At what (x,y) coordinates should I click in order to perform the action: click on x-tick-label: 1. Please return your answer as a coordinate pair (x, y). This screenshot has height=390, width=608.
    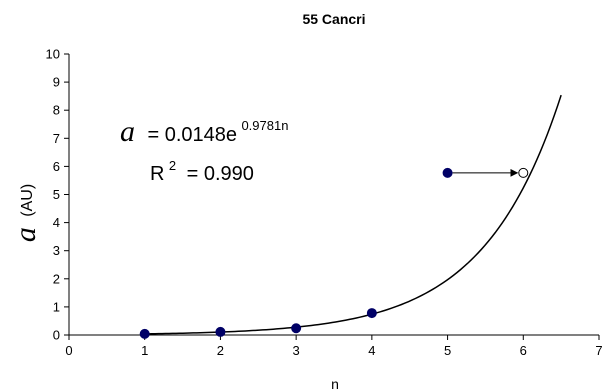
    Looking at the image, I should click on (144, 350).